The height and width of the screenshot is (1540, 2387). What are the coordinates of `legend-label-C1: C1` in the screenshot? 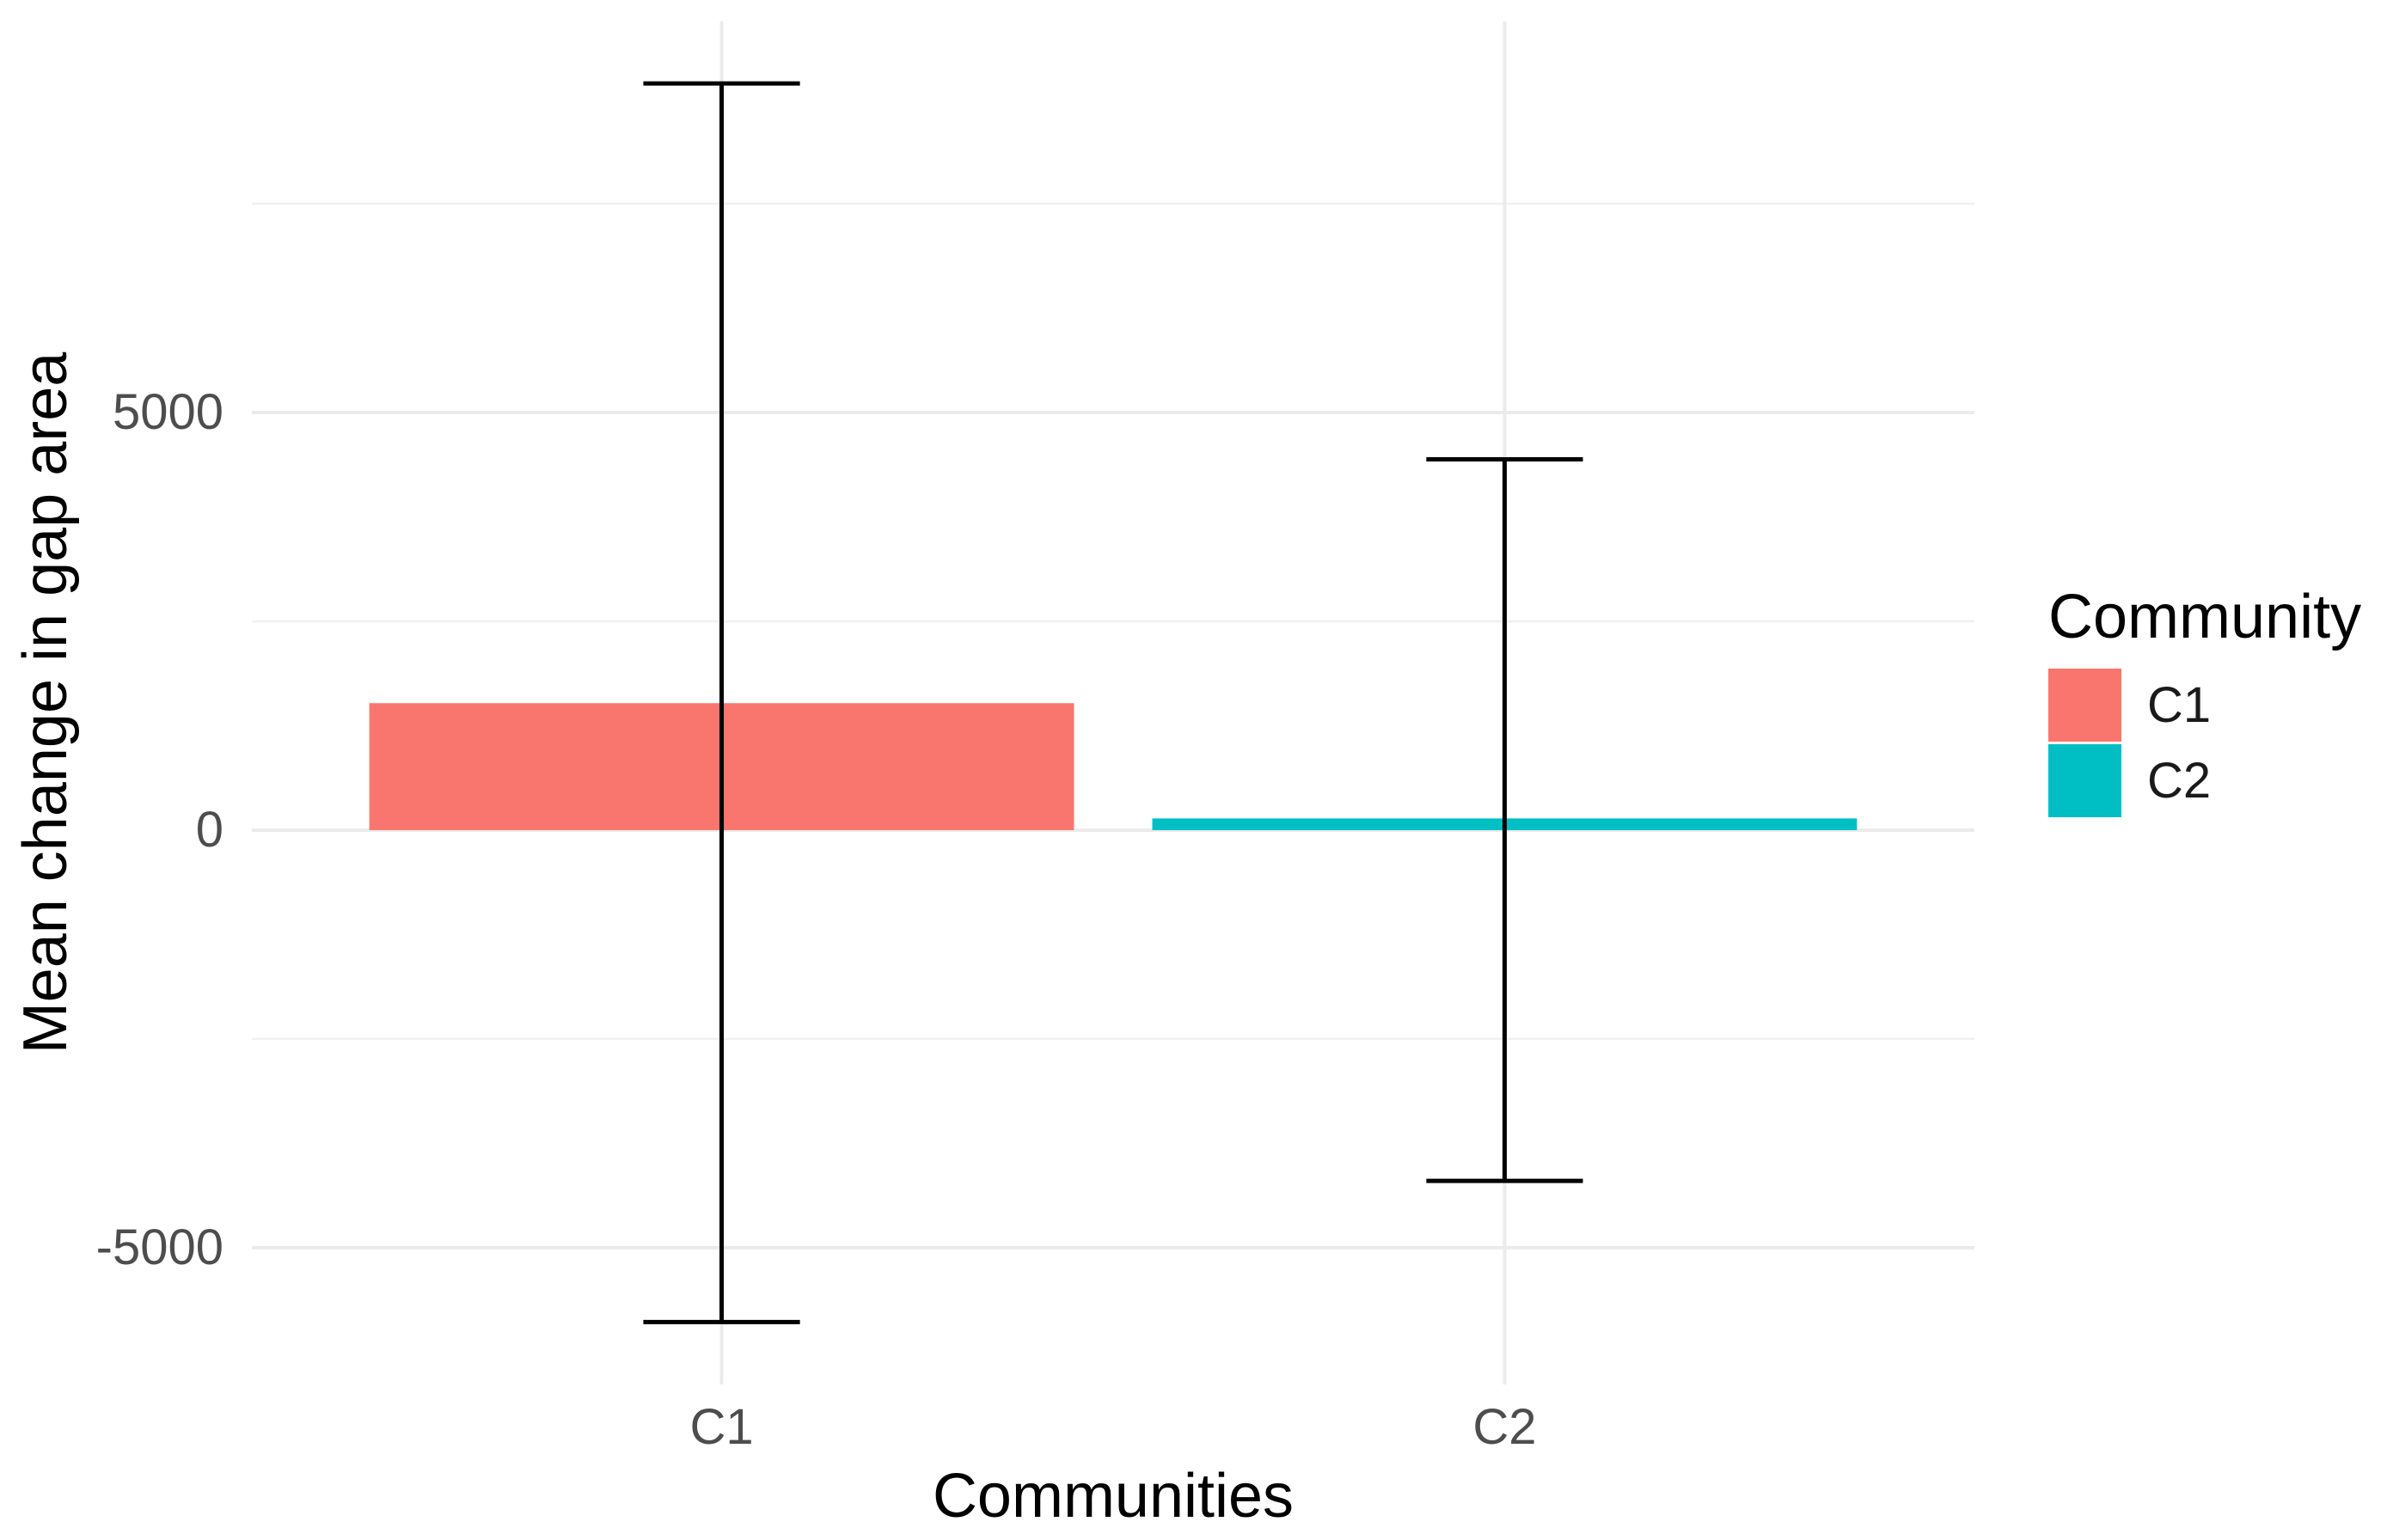 It's located at (2179, 704).